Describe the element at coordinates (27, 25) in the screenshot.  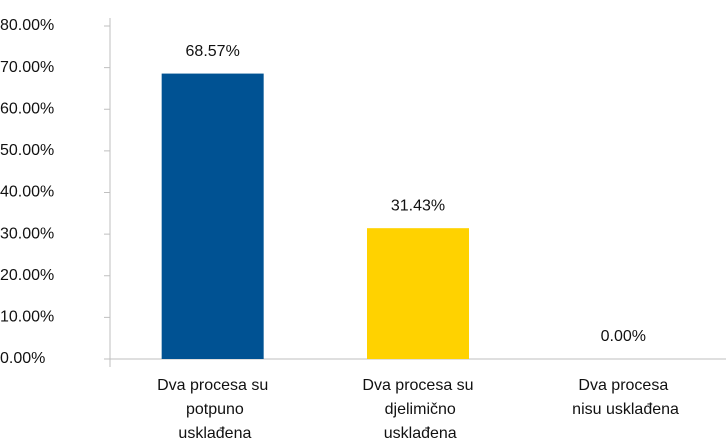
I see `y-tick-label: 80.00%` at that location.